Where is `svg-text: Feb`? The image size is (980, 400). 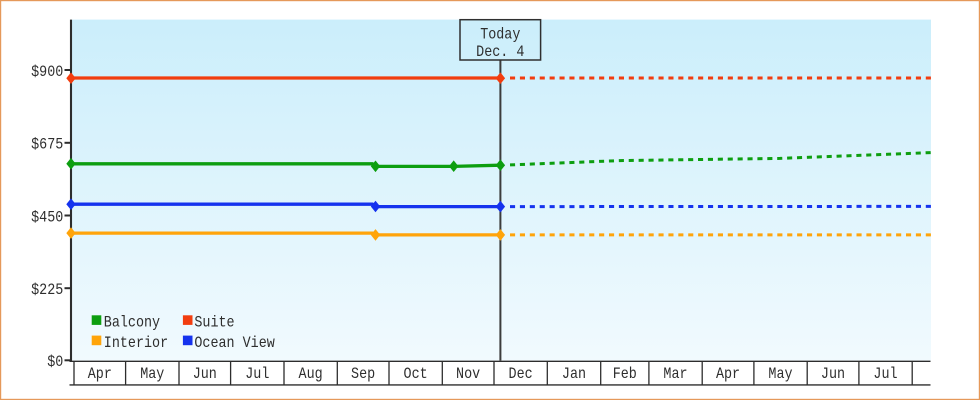 svg-text: Feb is located at coordinates (625, 374).